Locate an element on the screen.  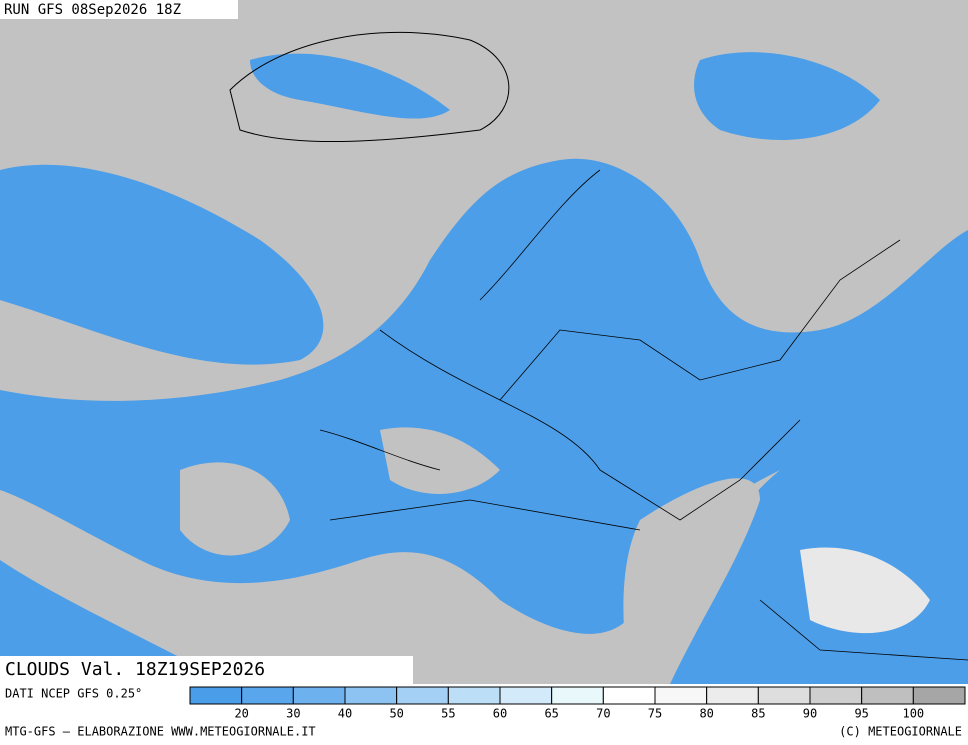
footer-right: (C) METEOGIORNALE is located at coordinates (900, 732).